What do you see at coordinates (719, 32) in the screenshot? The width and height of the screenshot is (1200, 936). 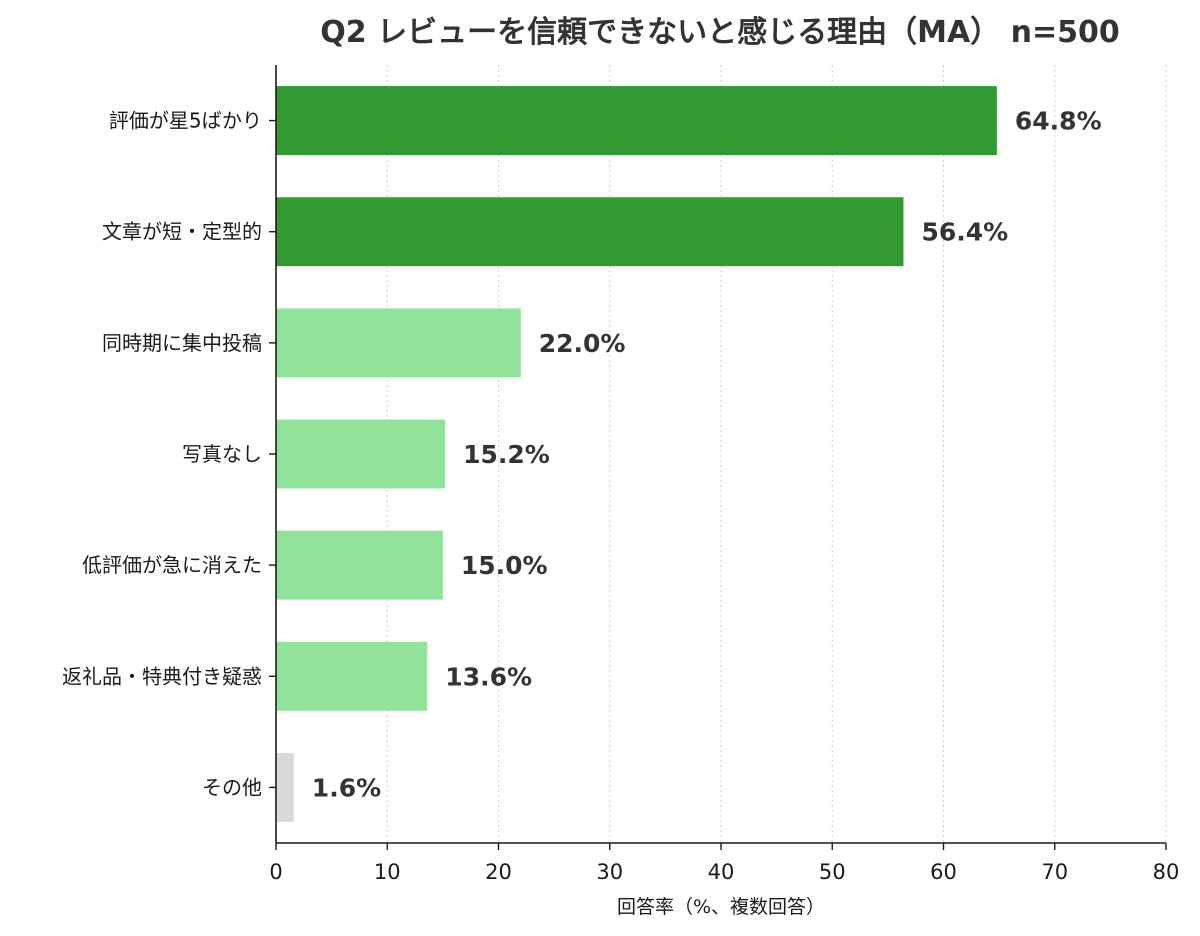 I see `chart-title: Q2 レビューを信頼できないと感じる理由（MA） n=500` at bounding box center [719, 32].